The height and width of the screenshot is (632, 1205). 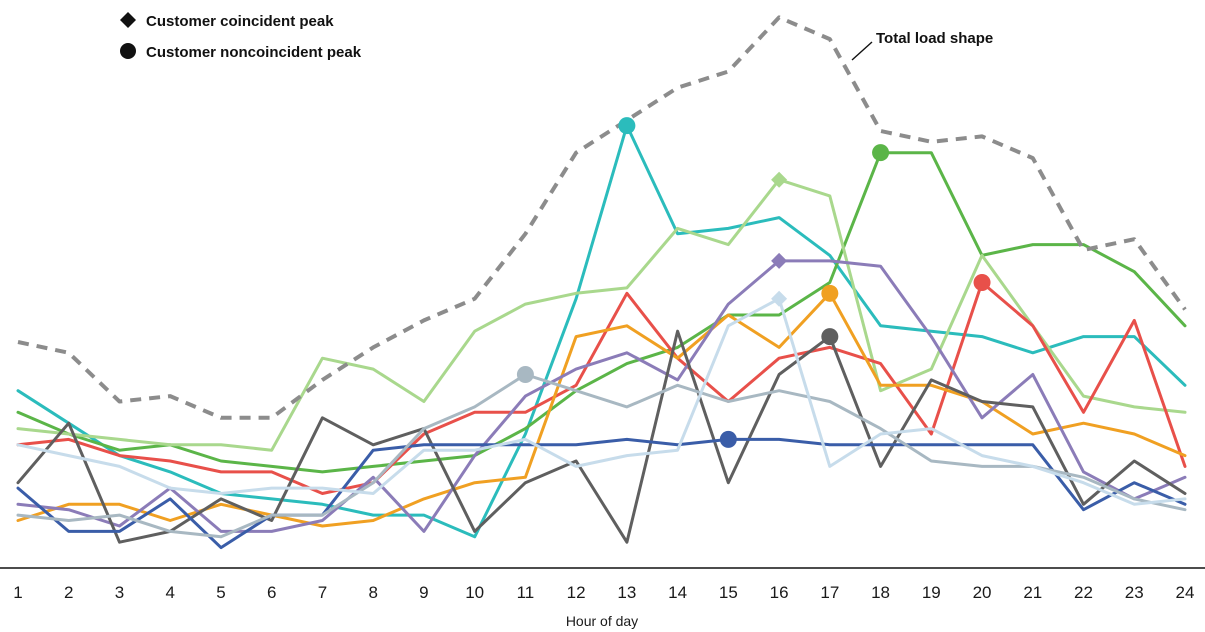 What do you see at coordinates (829, 592) in the screenshot?
I see `x-tick-label: 17` at bounding box center [829, 592].